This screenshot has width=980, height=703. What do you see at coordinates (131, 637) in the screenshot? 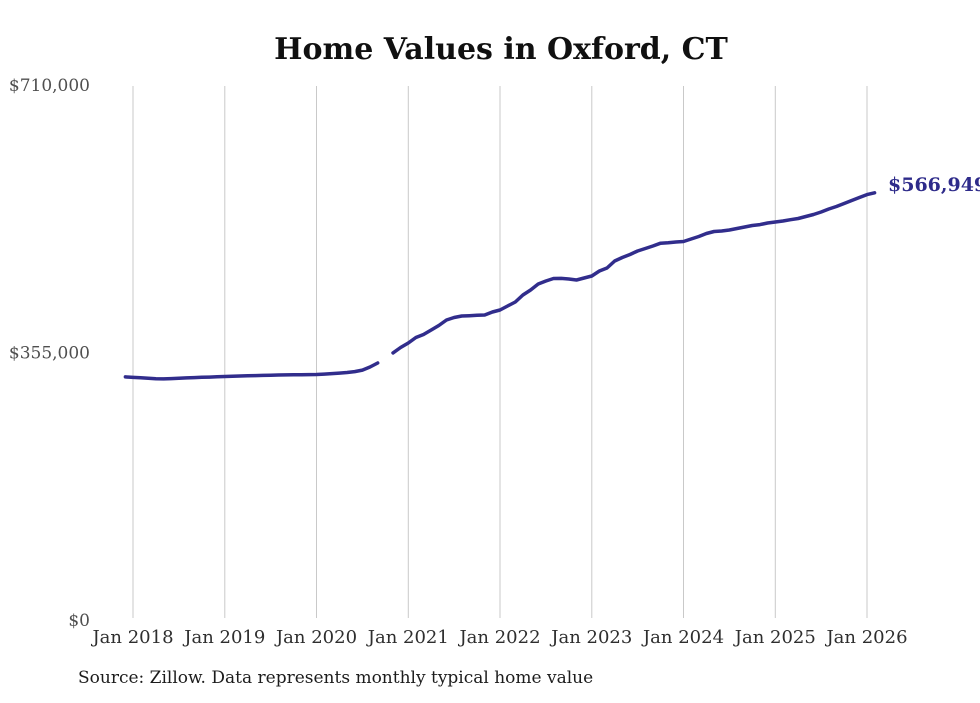
I see `x-tick-label: Jan 2018` at bounding box center [131, 637].